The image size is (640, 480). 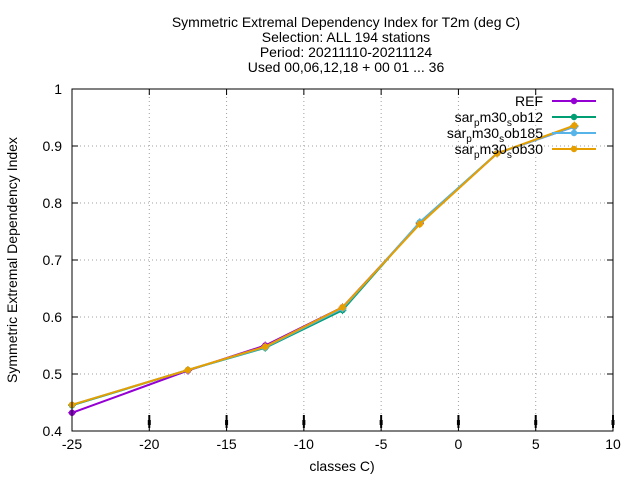 What do you see at coordinates (346, 52) in the screenshot?
I see `title-line-3: Period: 20211110-20211124` at bounding box center [346, 52].